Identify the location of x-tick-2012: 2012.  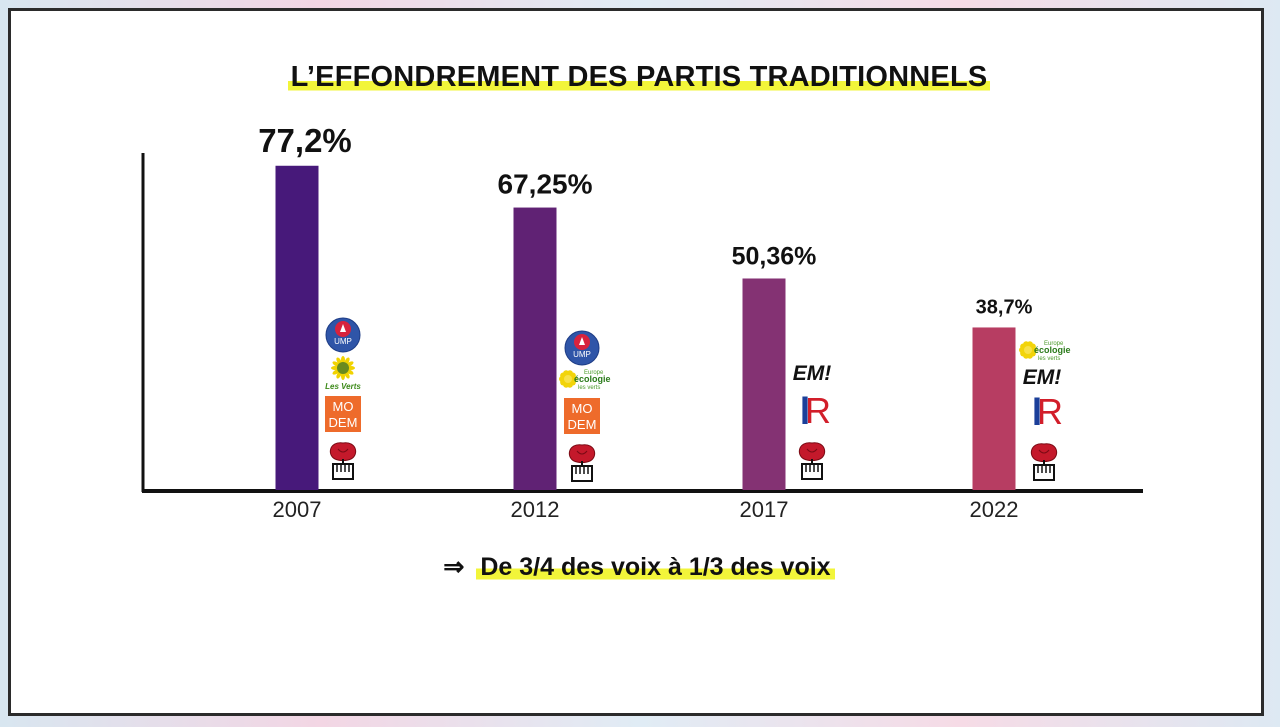
(535, 509).